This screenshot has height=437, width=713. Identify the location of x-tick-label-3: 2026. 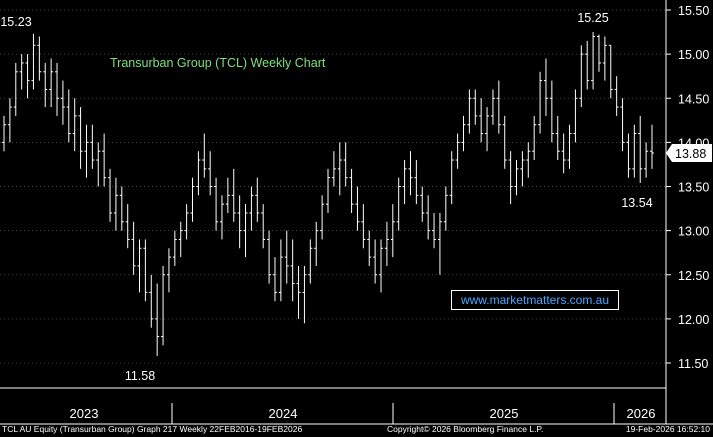
(641, 413).